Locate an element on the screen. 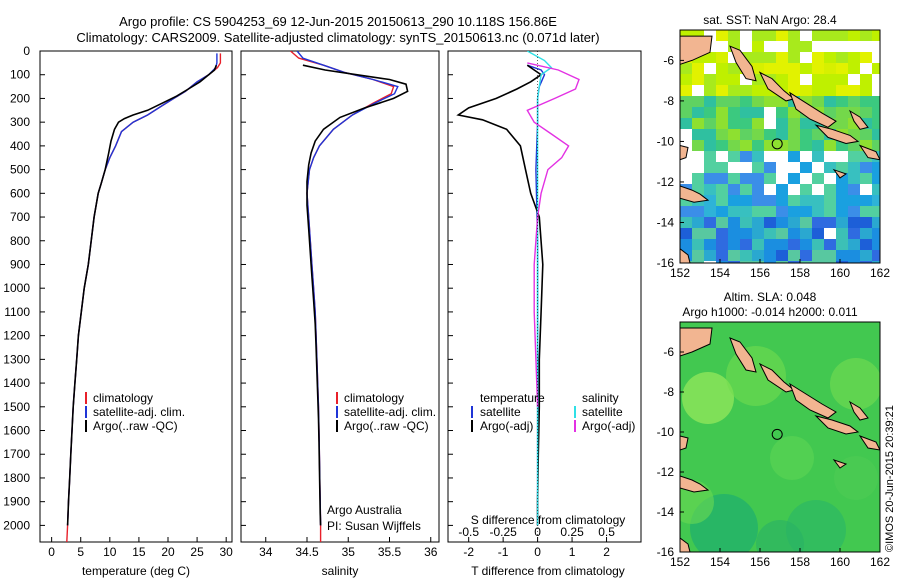  legend-label-argo: Argo(..raw -QC) is located at coordinates (135, 426).